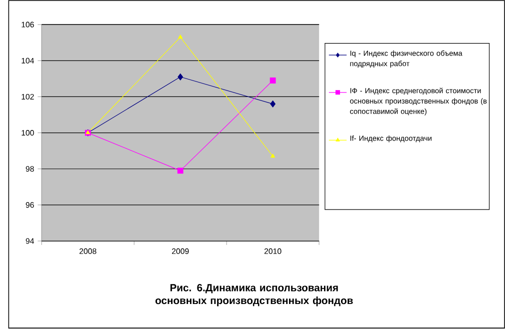 Image resolution: width=505 pixels, height=329 pixels. I want to click on text: Рис. 6.Динамика использования основных производственных фондов, so click(254, 295).